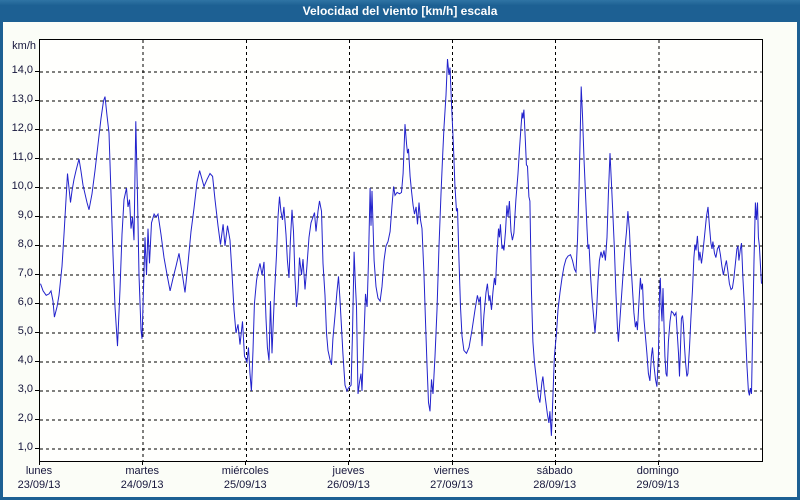  I want to click on day-date: 26/09/13, so click(348, 485).